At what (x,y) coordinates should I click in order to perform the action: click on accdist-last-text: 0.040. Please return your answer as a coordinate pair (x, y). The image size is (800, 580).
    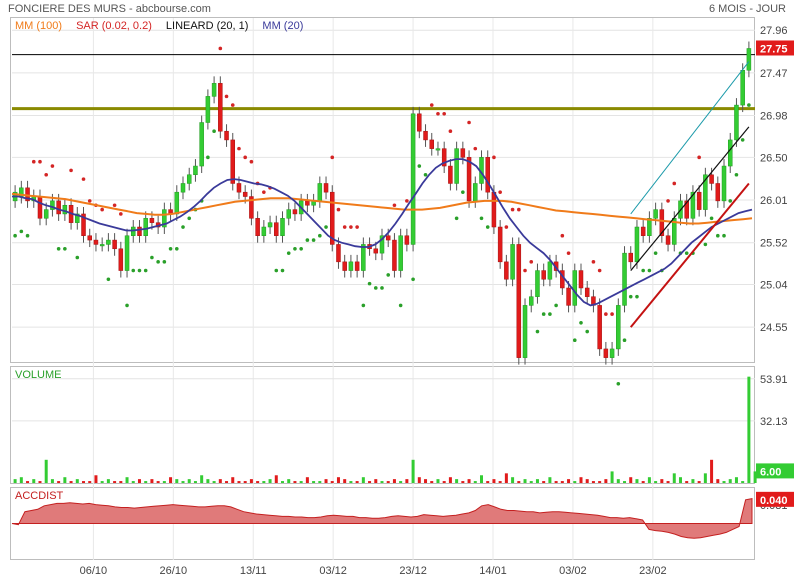
    Looking at the image, I should click on (774, 501).